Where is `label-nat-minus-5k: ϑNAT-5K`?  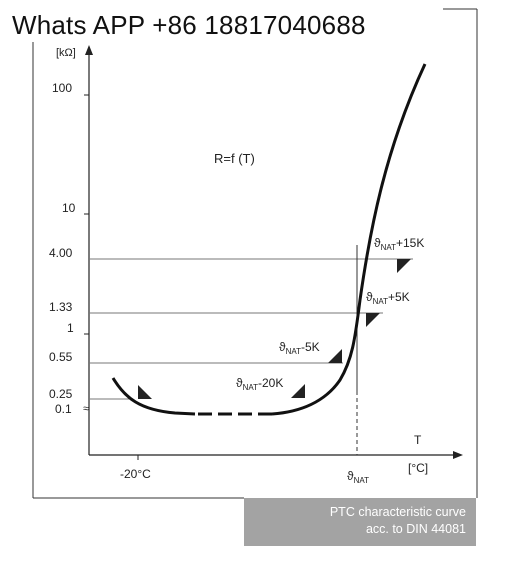 label-nat-minus-5k: ϑNAT-5K is located at coordinates (299, 348).